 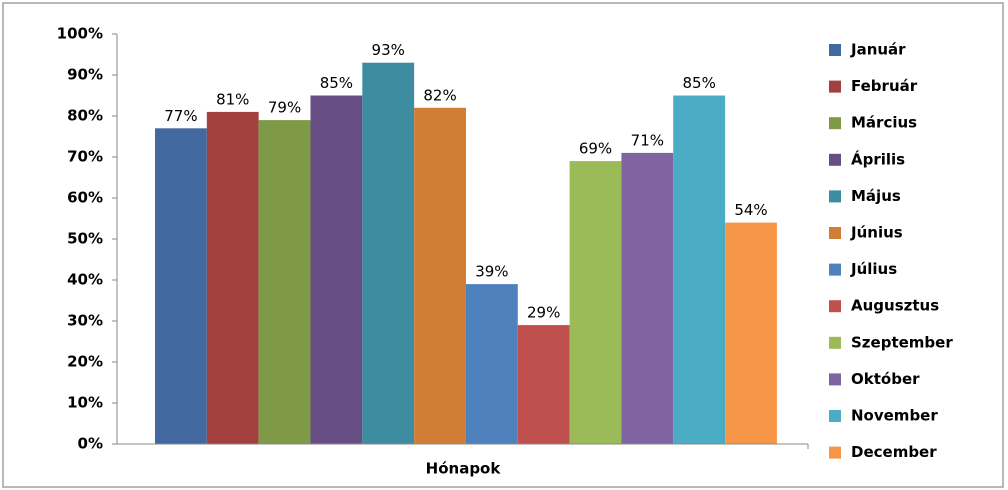 What do you see at coordinates (491, 272) in the screenshot?
I see `data-label: 39%` at bounding box center [491, 272].